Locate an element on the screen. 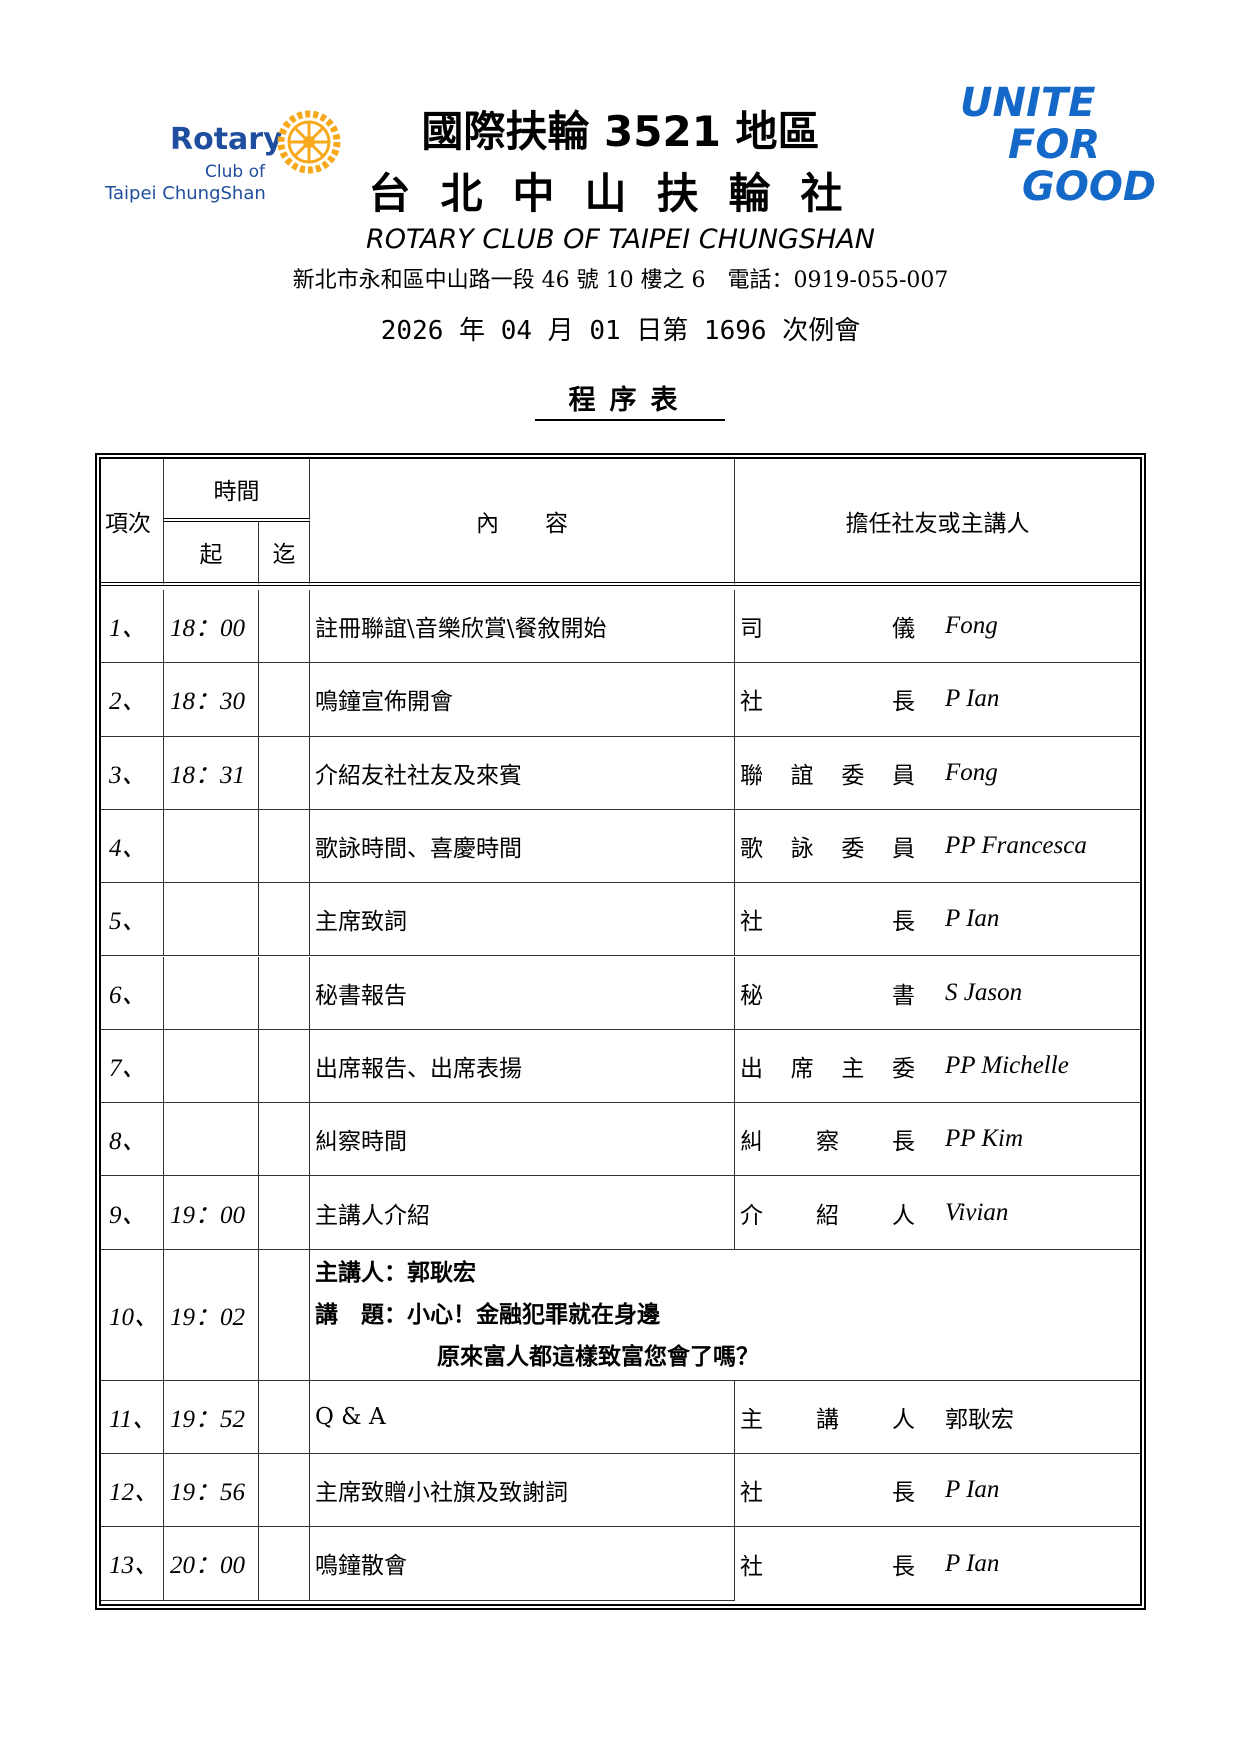  district-title: 國際扶輪 3521 地區 is located at coordinates (620, 131).